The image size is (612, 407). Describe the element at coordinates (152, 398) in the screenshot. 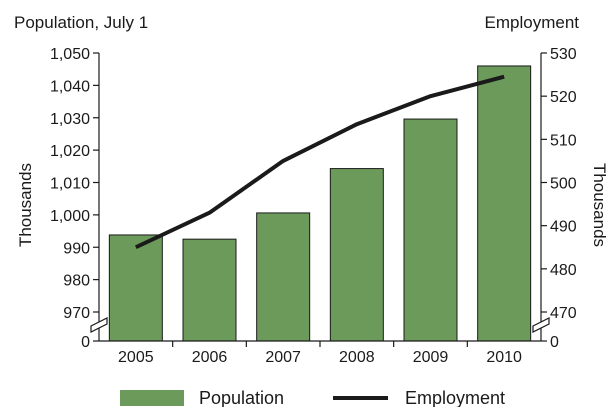

I see `legend-swatch-population` at that location.